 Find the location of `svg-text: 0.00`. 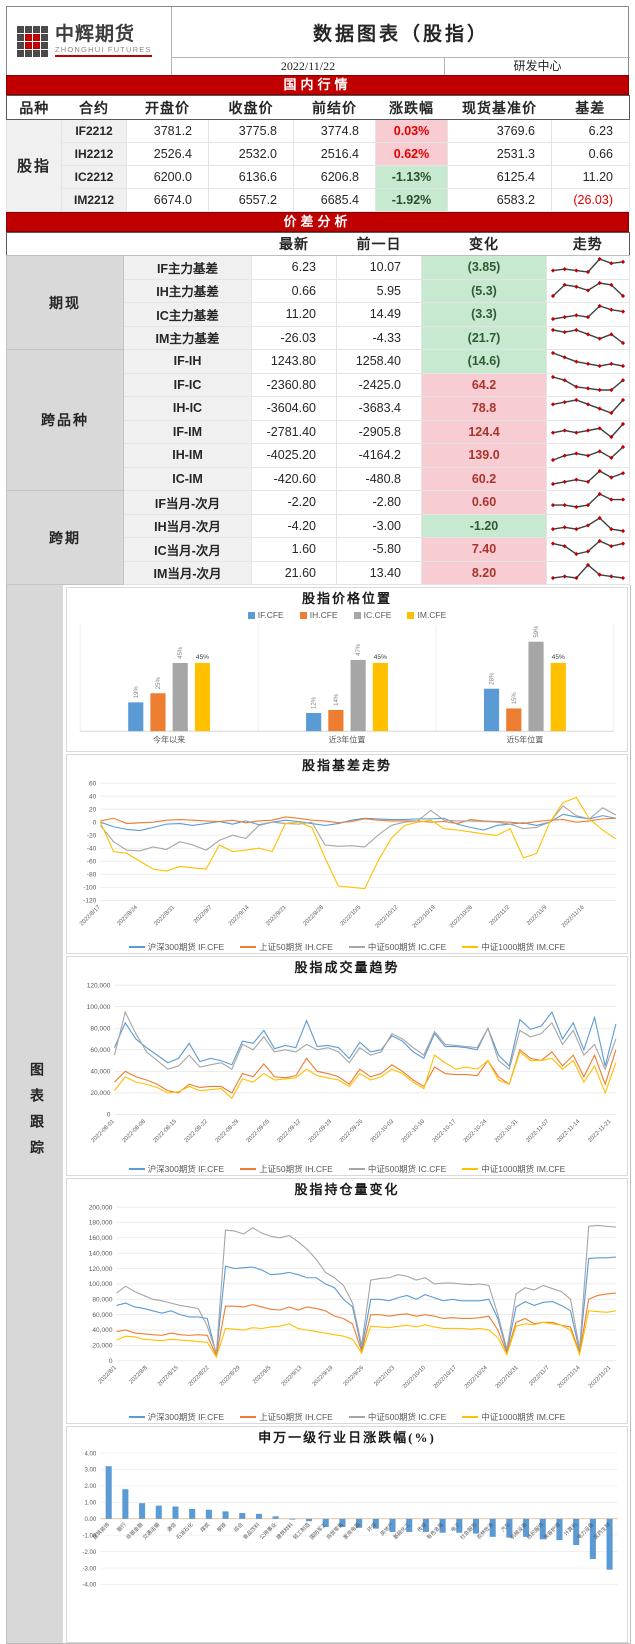

svg-text: 0.00 is located at coordinates (91, 1520).